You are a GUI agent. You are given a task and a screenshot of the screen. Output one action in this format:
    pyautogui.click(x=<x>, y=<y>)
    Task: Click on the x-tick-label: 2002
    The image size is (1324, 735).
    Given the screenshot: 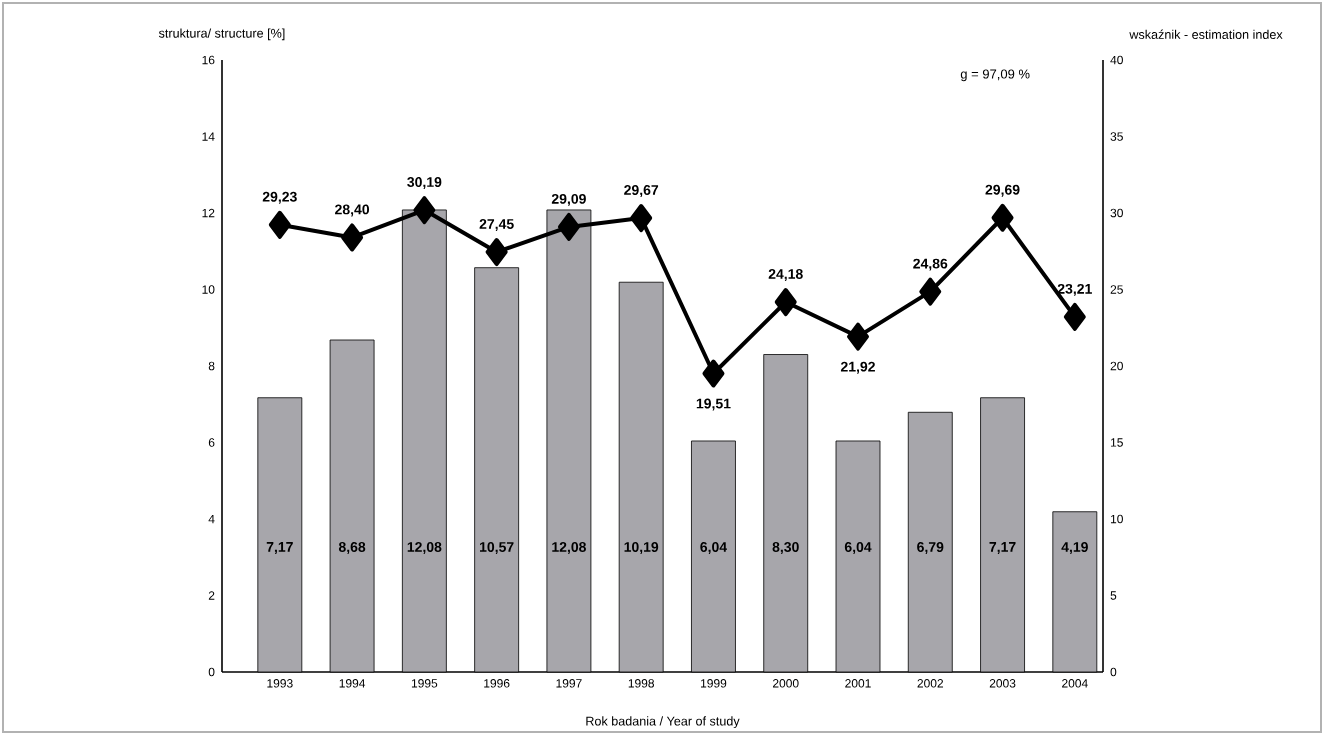 What is the action you would take?
    pyautogui.click(x=930, y=683)
    